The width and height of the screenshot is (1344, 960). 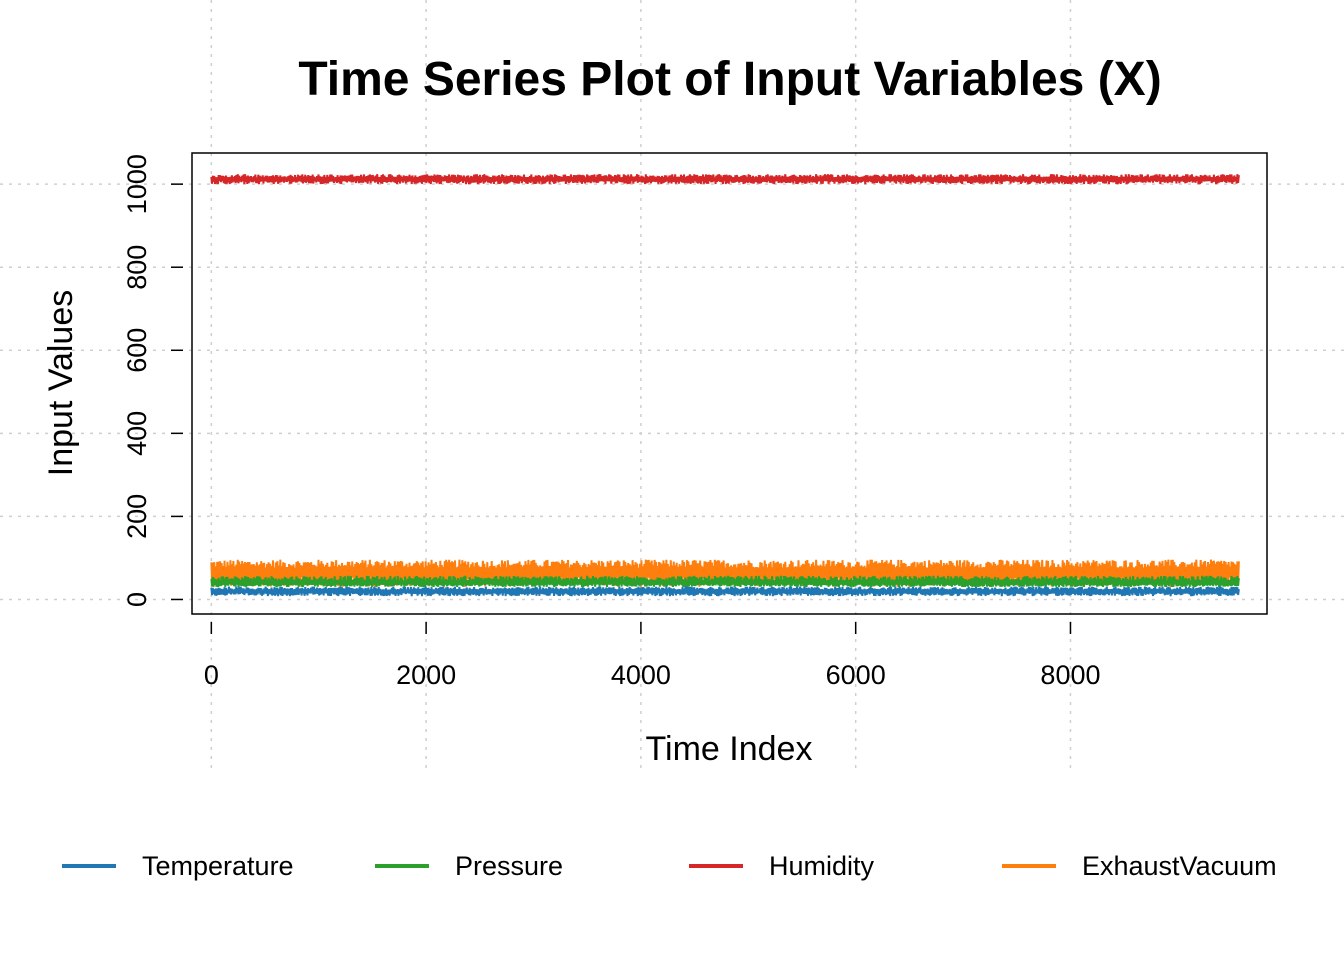 What do you see at coordinates (1179, 865) in the screenshot?
I see `legend-label: ExhaustVacuum` at bounding box center [1179, 865].